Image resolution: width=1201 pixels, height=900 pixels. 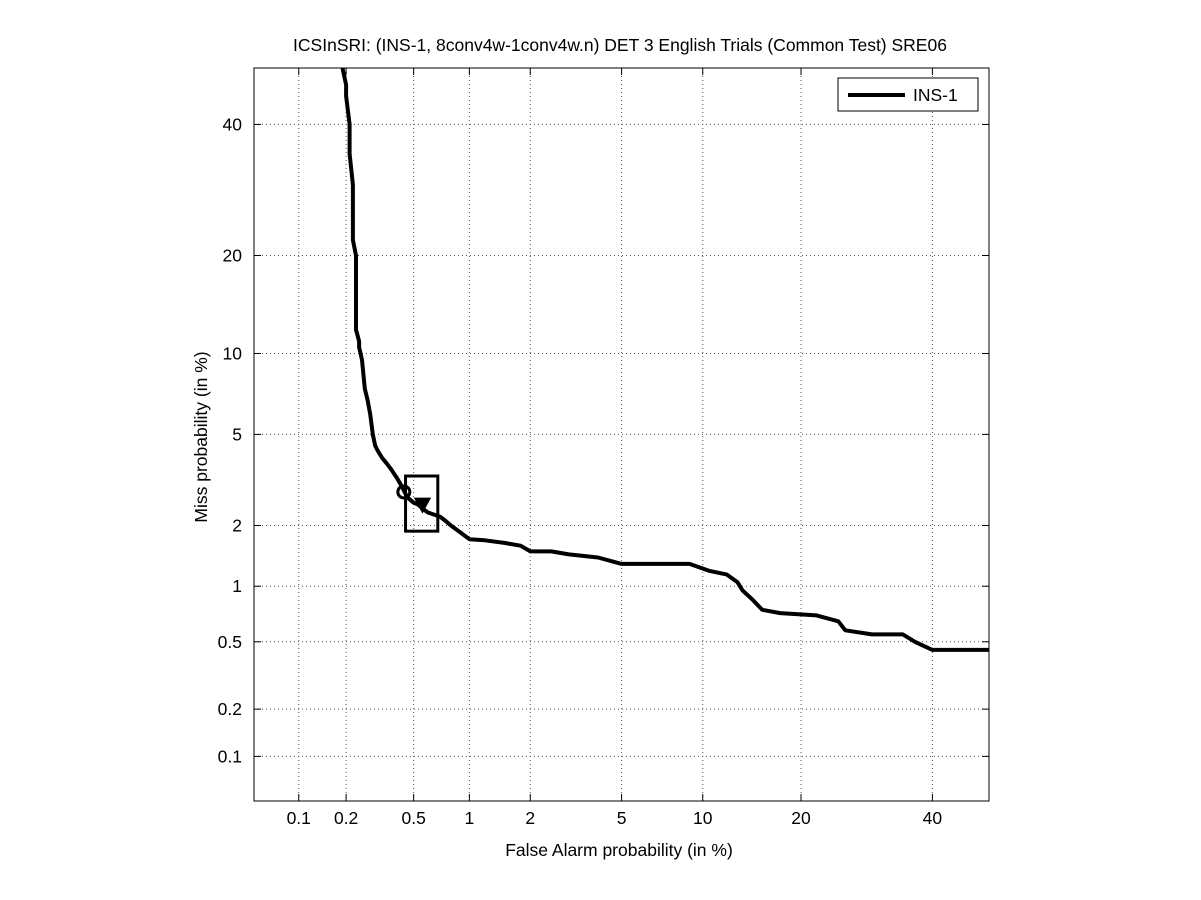 I want to click on x-tick-label: 40, so click(x=933, y=818).